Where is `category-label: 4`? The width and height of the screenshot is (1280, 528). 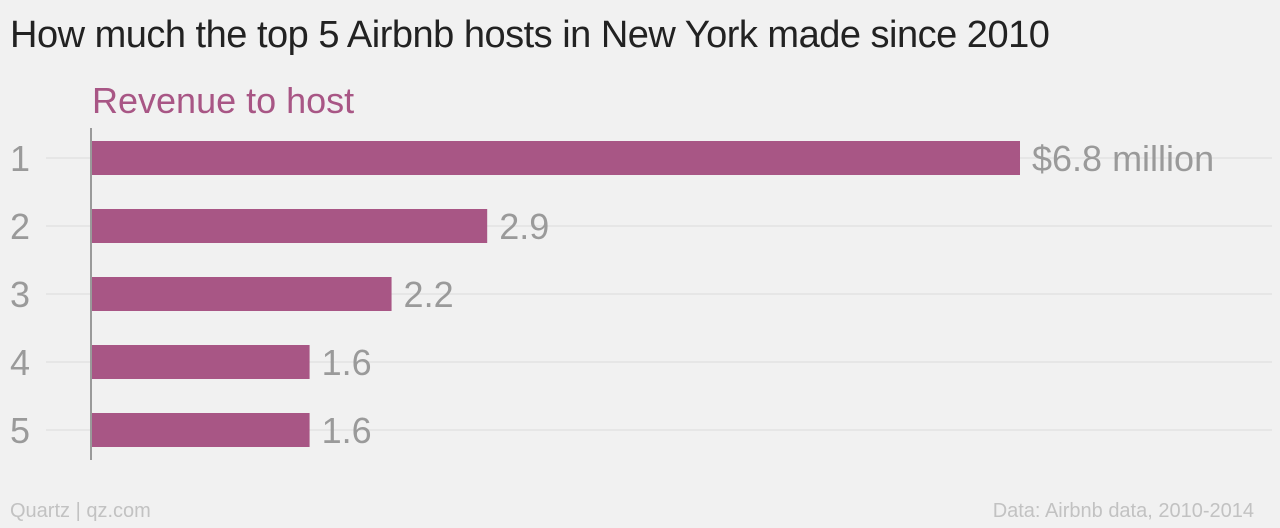 category-label: 4 is located at coordinates (20, 362).